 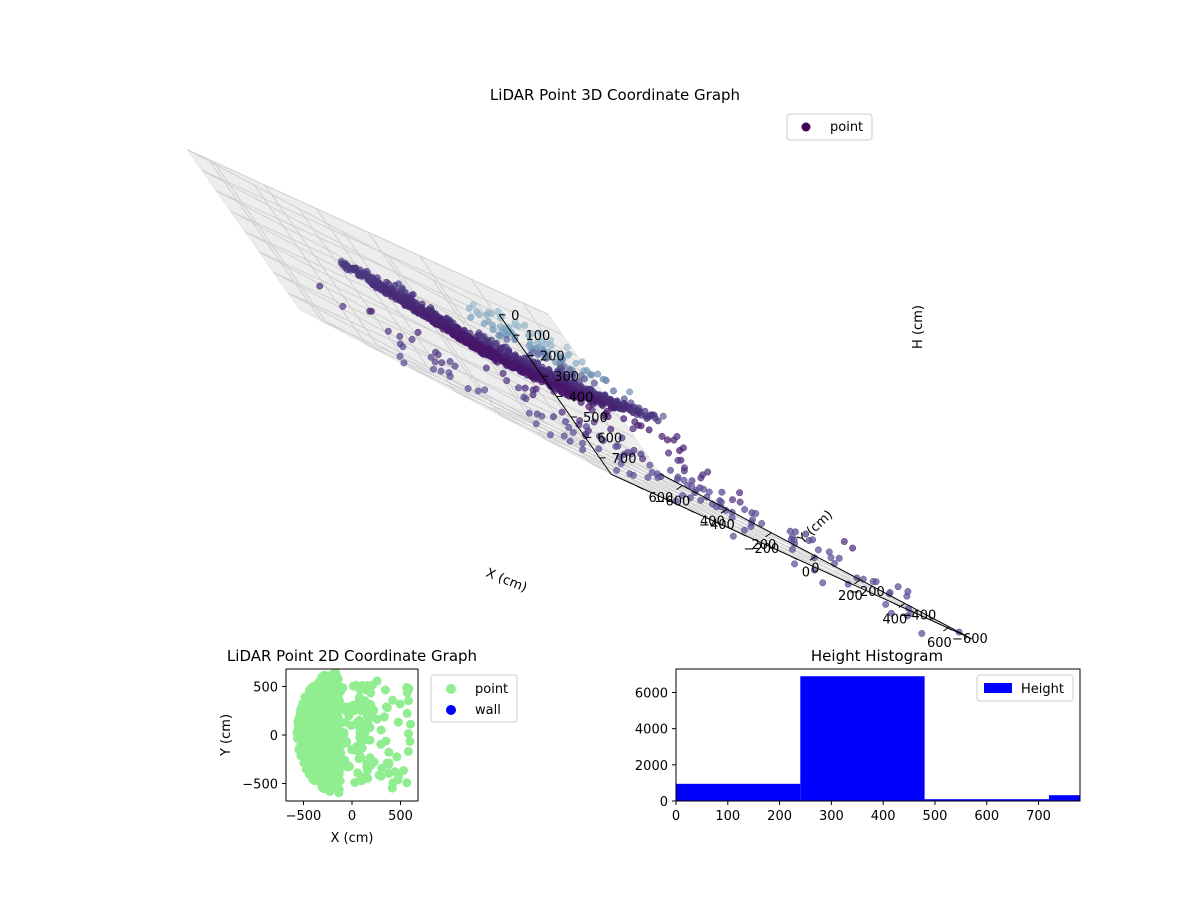 What do you see at coordinates (850, 596) in the screenshot?
I see `x-tick-label: 200` at bounding box center [850, 596].